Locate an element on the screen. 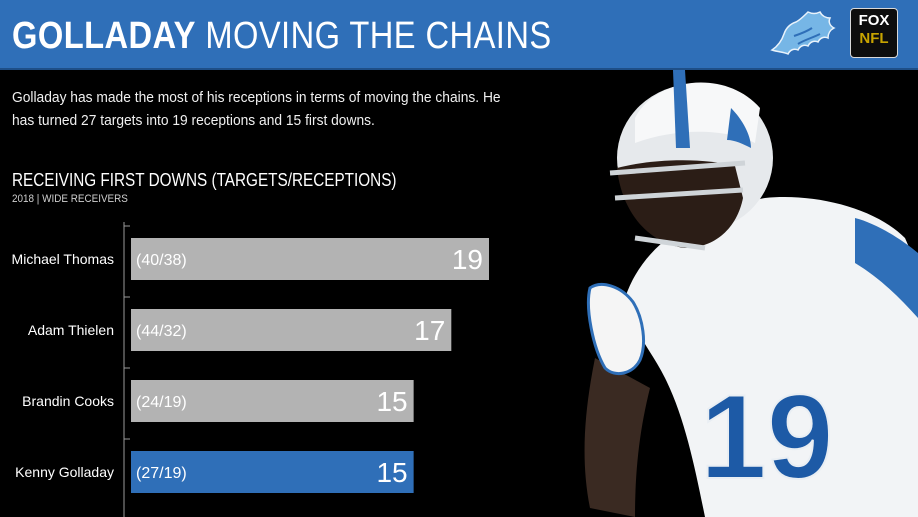  category-label: Kenny Golladay is located at coordinates (64, 472).